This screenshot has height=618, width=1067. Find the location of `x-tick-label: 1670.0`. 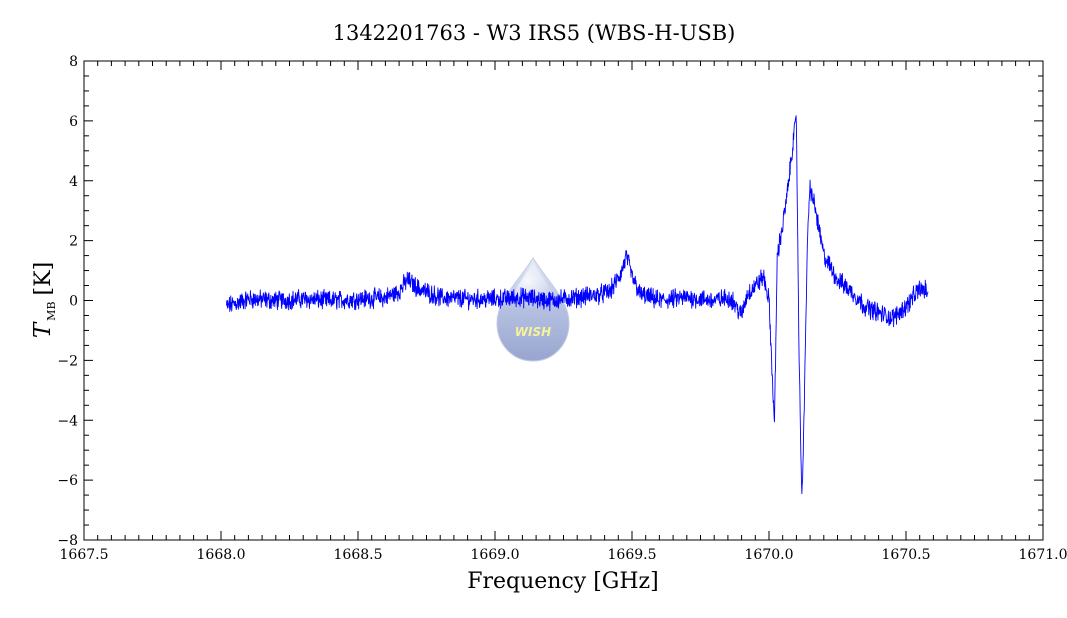

x-tick-label: 1670.0 is located at coordinates (769, 555).